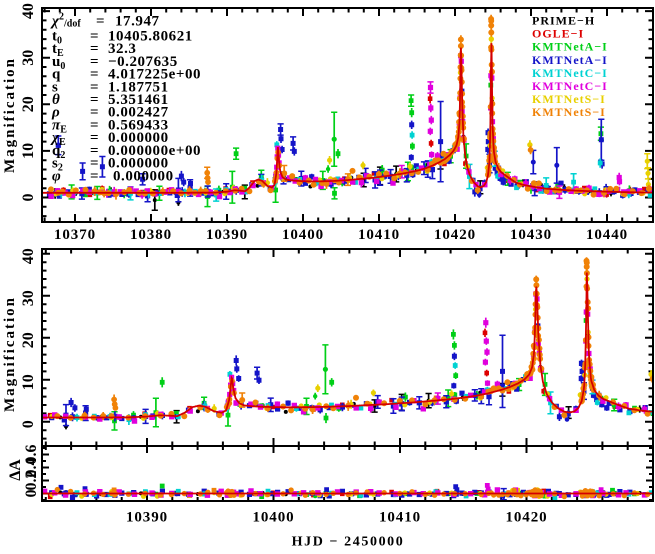 Image resolution: width=655 pixels, height=554 pixels. I want to click on svg-text: s, so click(55, 87).